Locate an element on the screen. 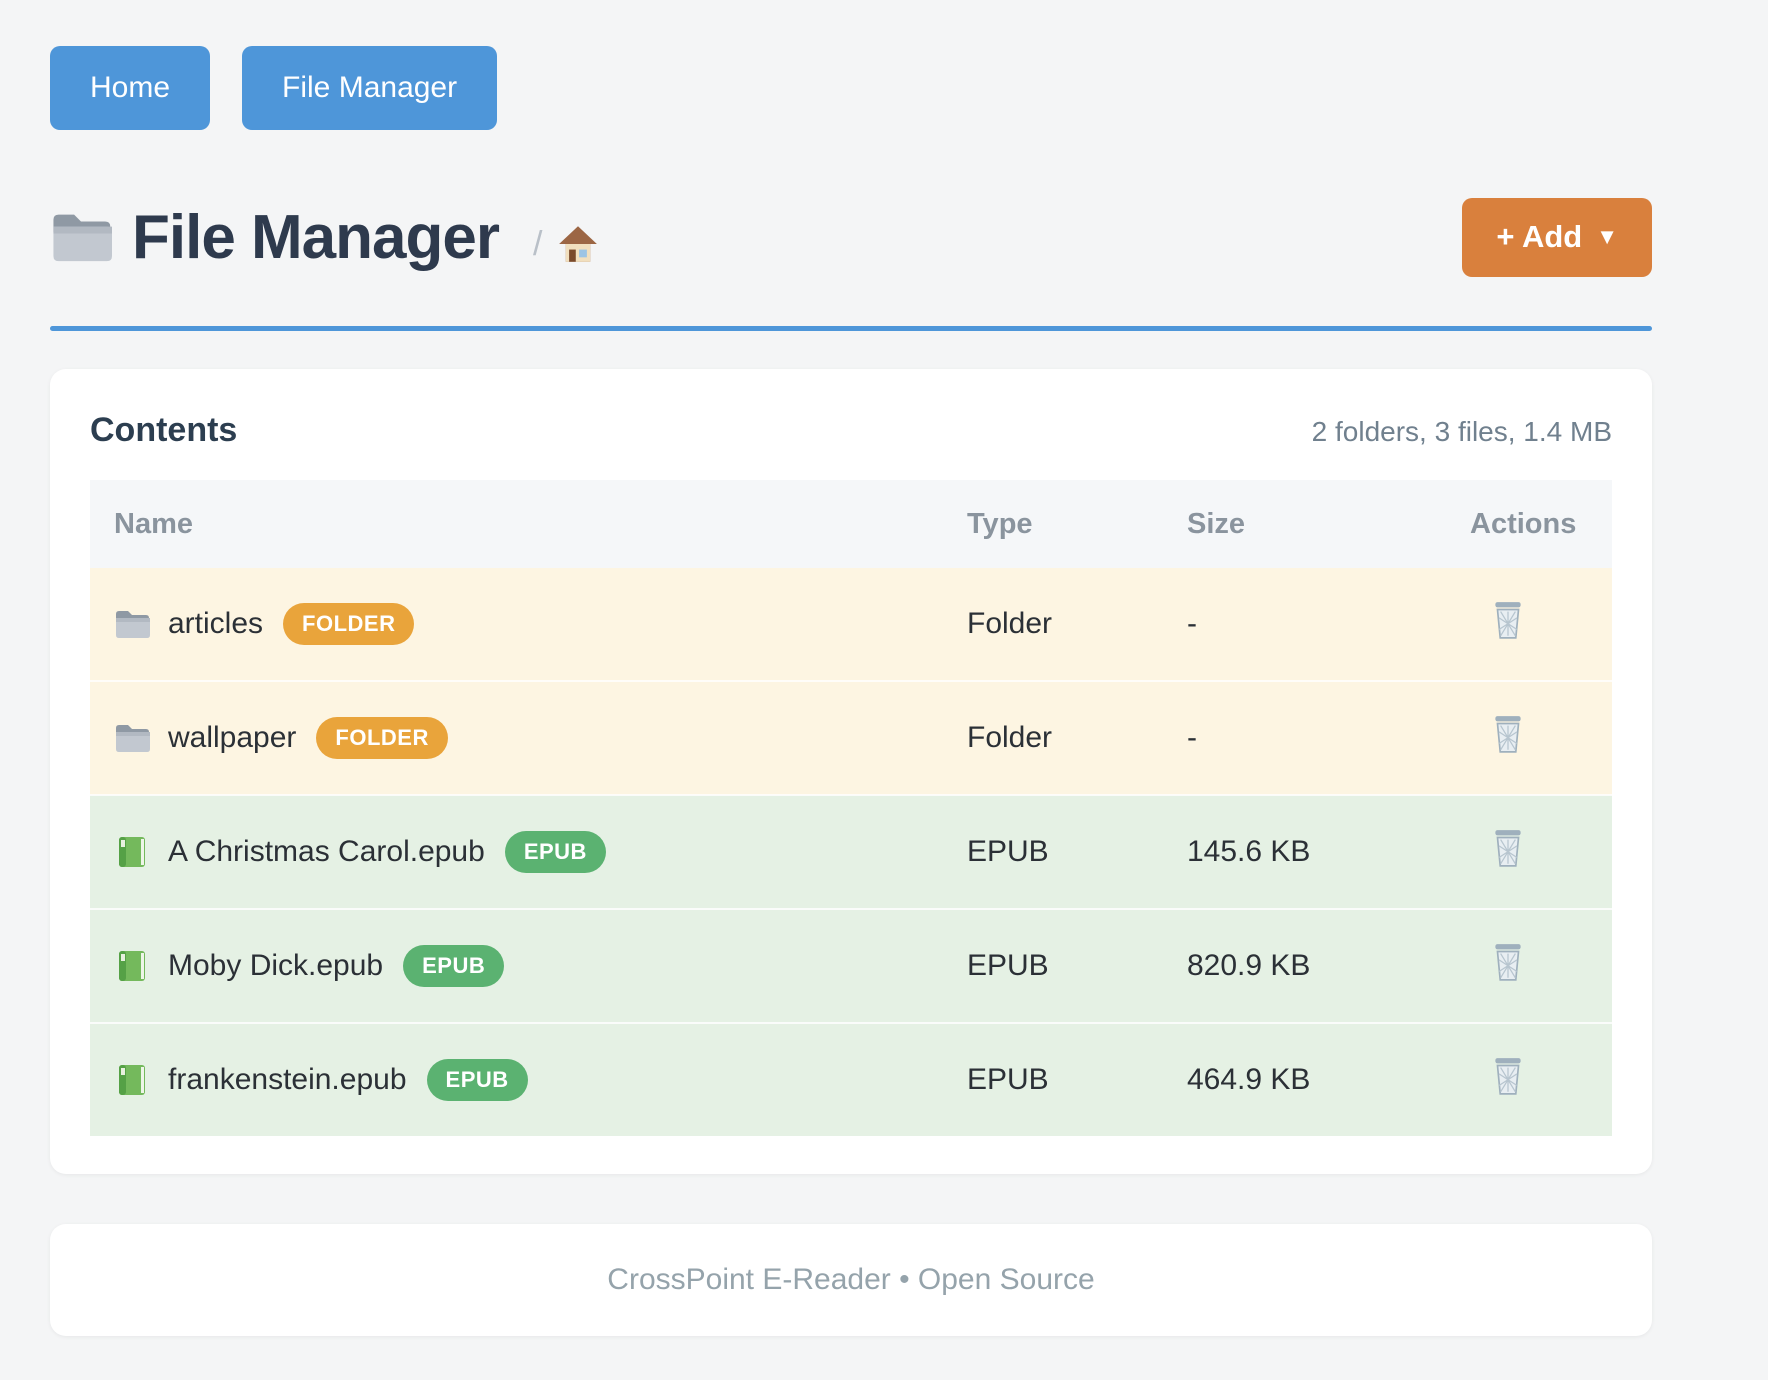 Image resolution: width=1768 pixels, height=1380 pixels. size-cell: 464.9 KB is located at coordinates (1328, 1079).